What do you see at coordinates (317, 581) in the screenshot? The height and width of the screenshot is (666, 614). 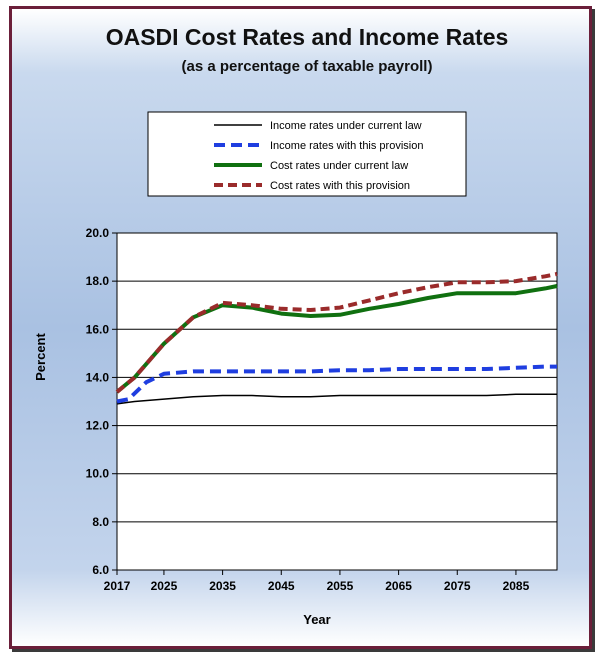 I see `x-axis-ticks: 2017 2025 2035 2045 2055 2065 2075 2085` at bounding box center [317, 581].